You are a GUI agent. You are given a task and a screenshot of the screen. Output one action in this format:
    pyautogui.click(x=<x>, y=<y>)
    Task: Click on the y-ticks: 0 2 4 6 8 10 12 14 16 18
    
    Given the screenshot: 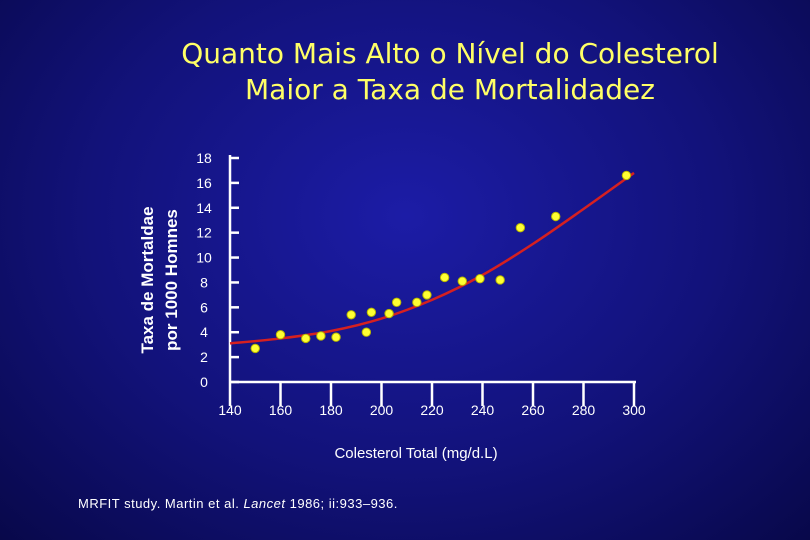 What is the action you would take?
    pyautogui.click(x=217, y=270)
    